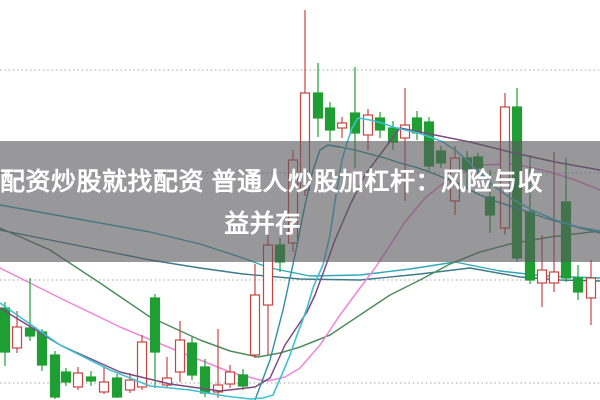 Image resolution: width=600 pixels, height=400 pixels. Describe the element at coordinates (262, 224) in the screenshot. I see `headline-line-2: 益并存` at that location.